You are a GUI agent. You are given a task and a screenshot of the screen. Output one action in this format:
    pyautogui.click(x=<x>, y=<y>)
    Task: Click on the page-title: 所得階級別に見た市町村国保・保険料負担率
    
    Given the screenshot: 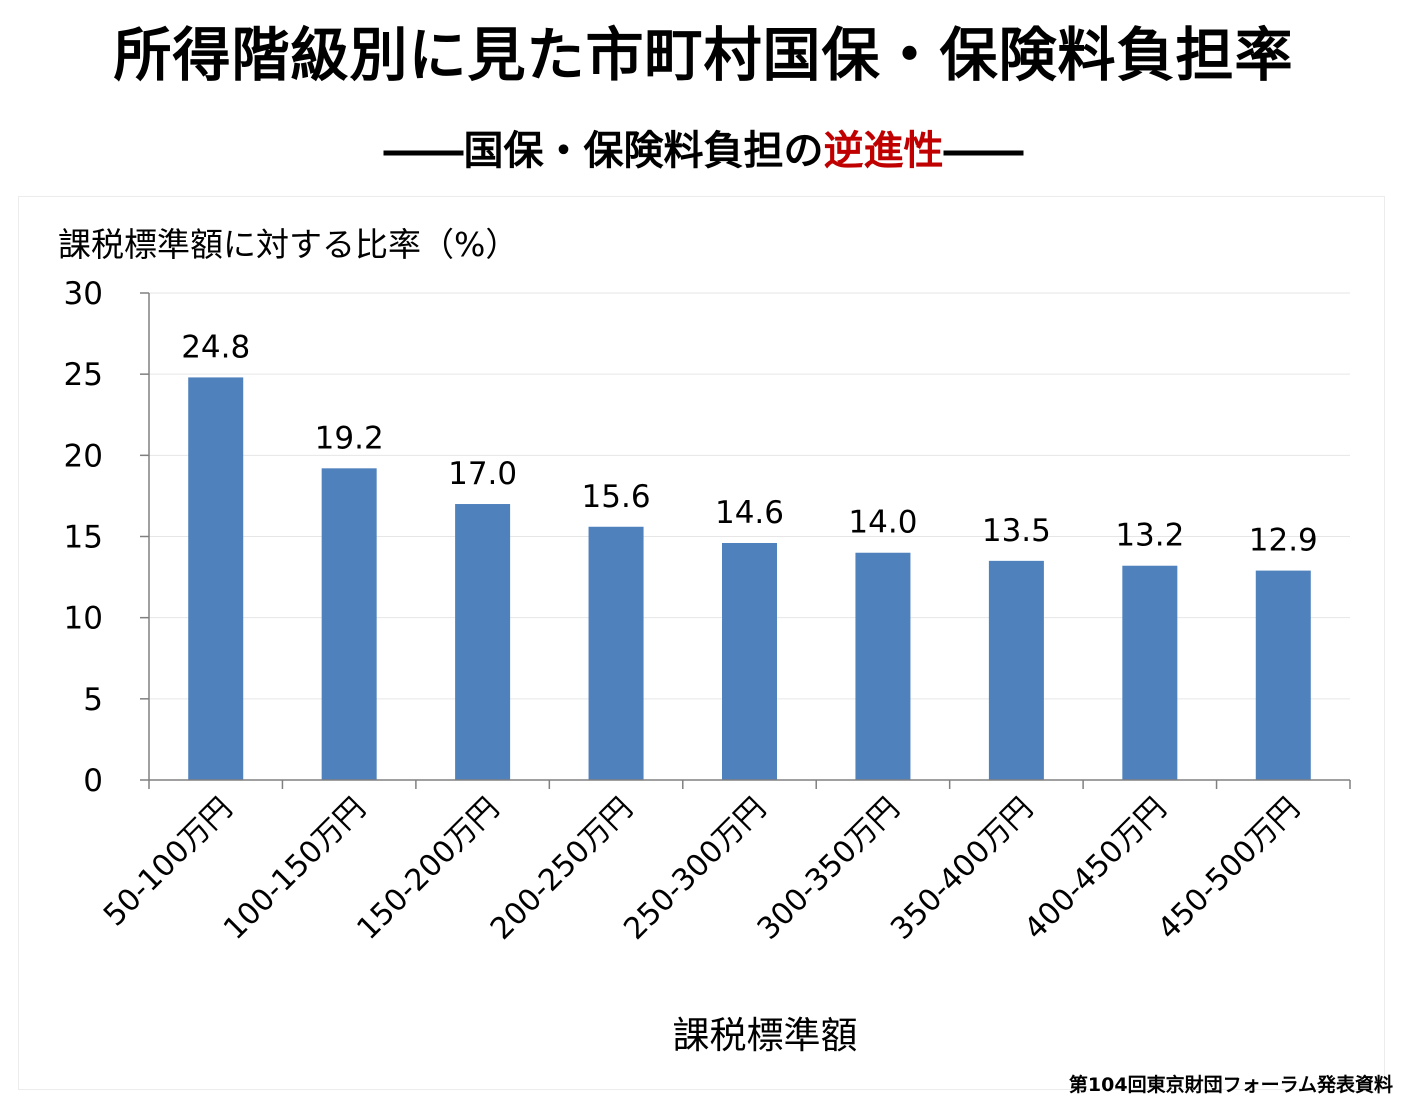 What is the action you would take?
    pyautogui.click(x=703, y=55)
    